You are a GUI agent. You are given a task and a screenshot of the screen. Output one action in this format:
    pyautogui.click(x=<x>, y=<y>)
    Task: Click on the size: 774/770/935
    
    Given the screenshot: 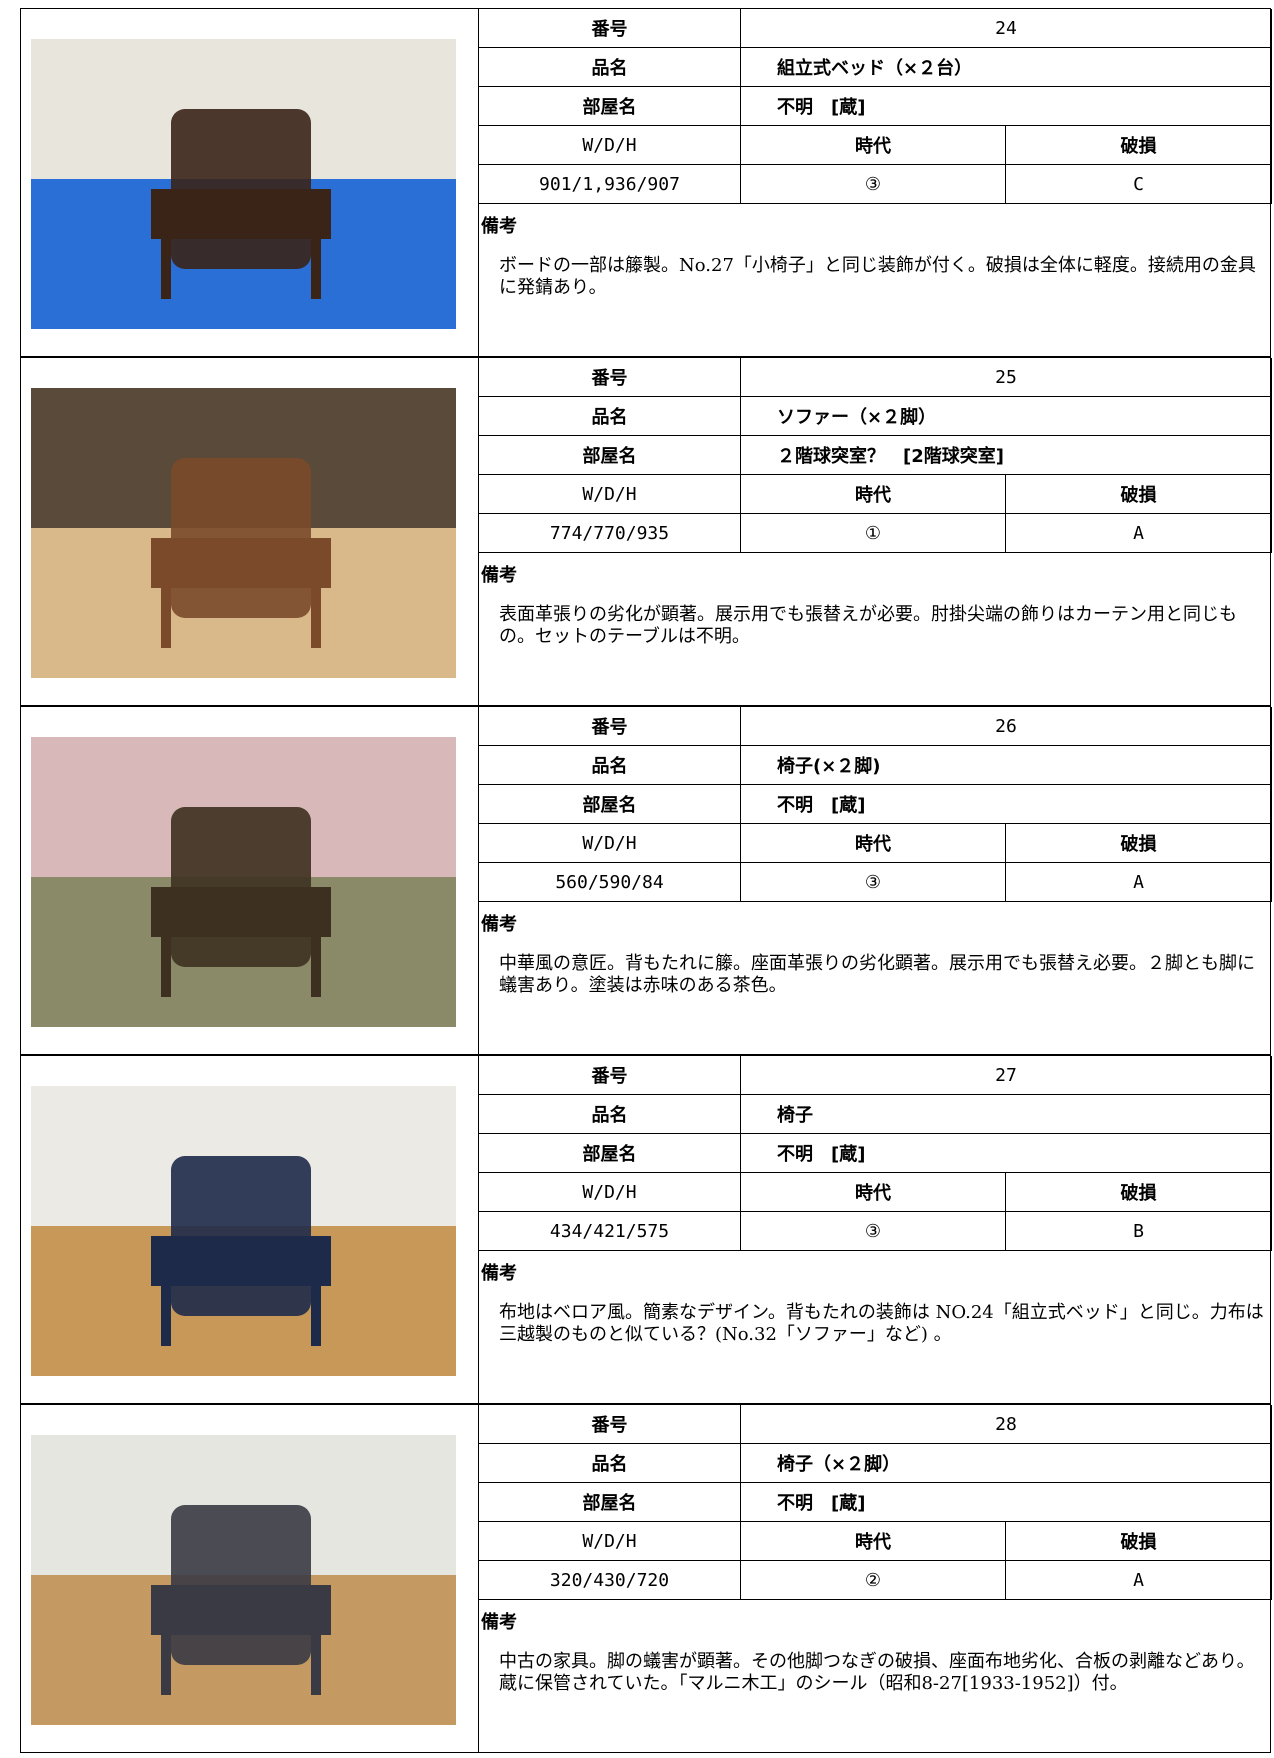 What is the action you would take?
    pyautogui.click(x=610, y=533)
    